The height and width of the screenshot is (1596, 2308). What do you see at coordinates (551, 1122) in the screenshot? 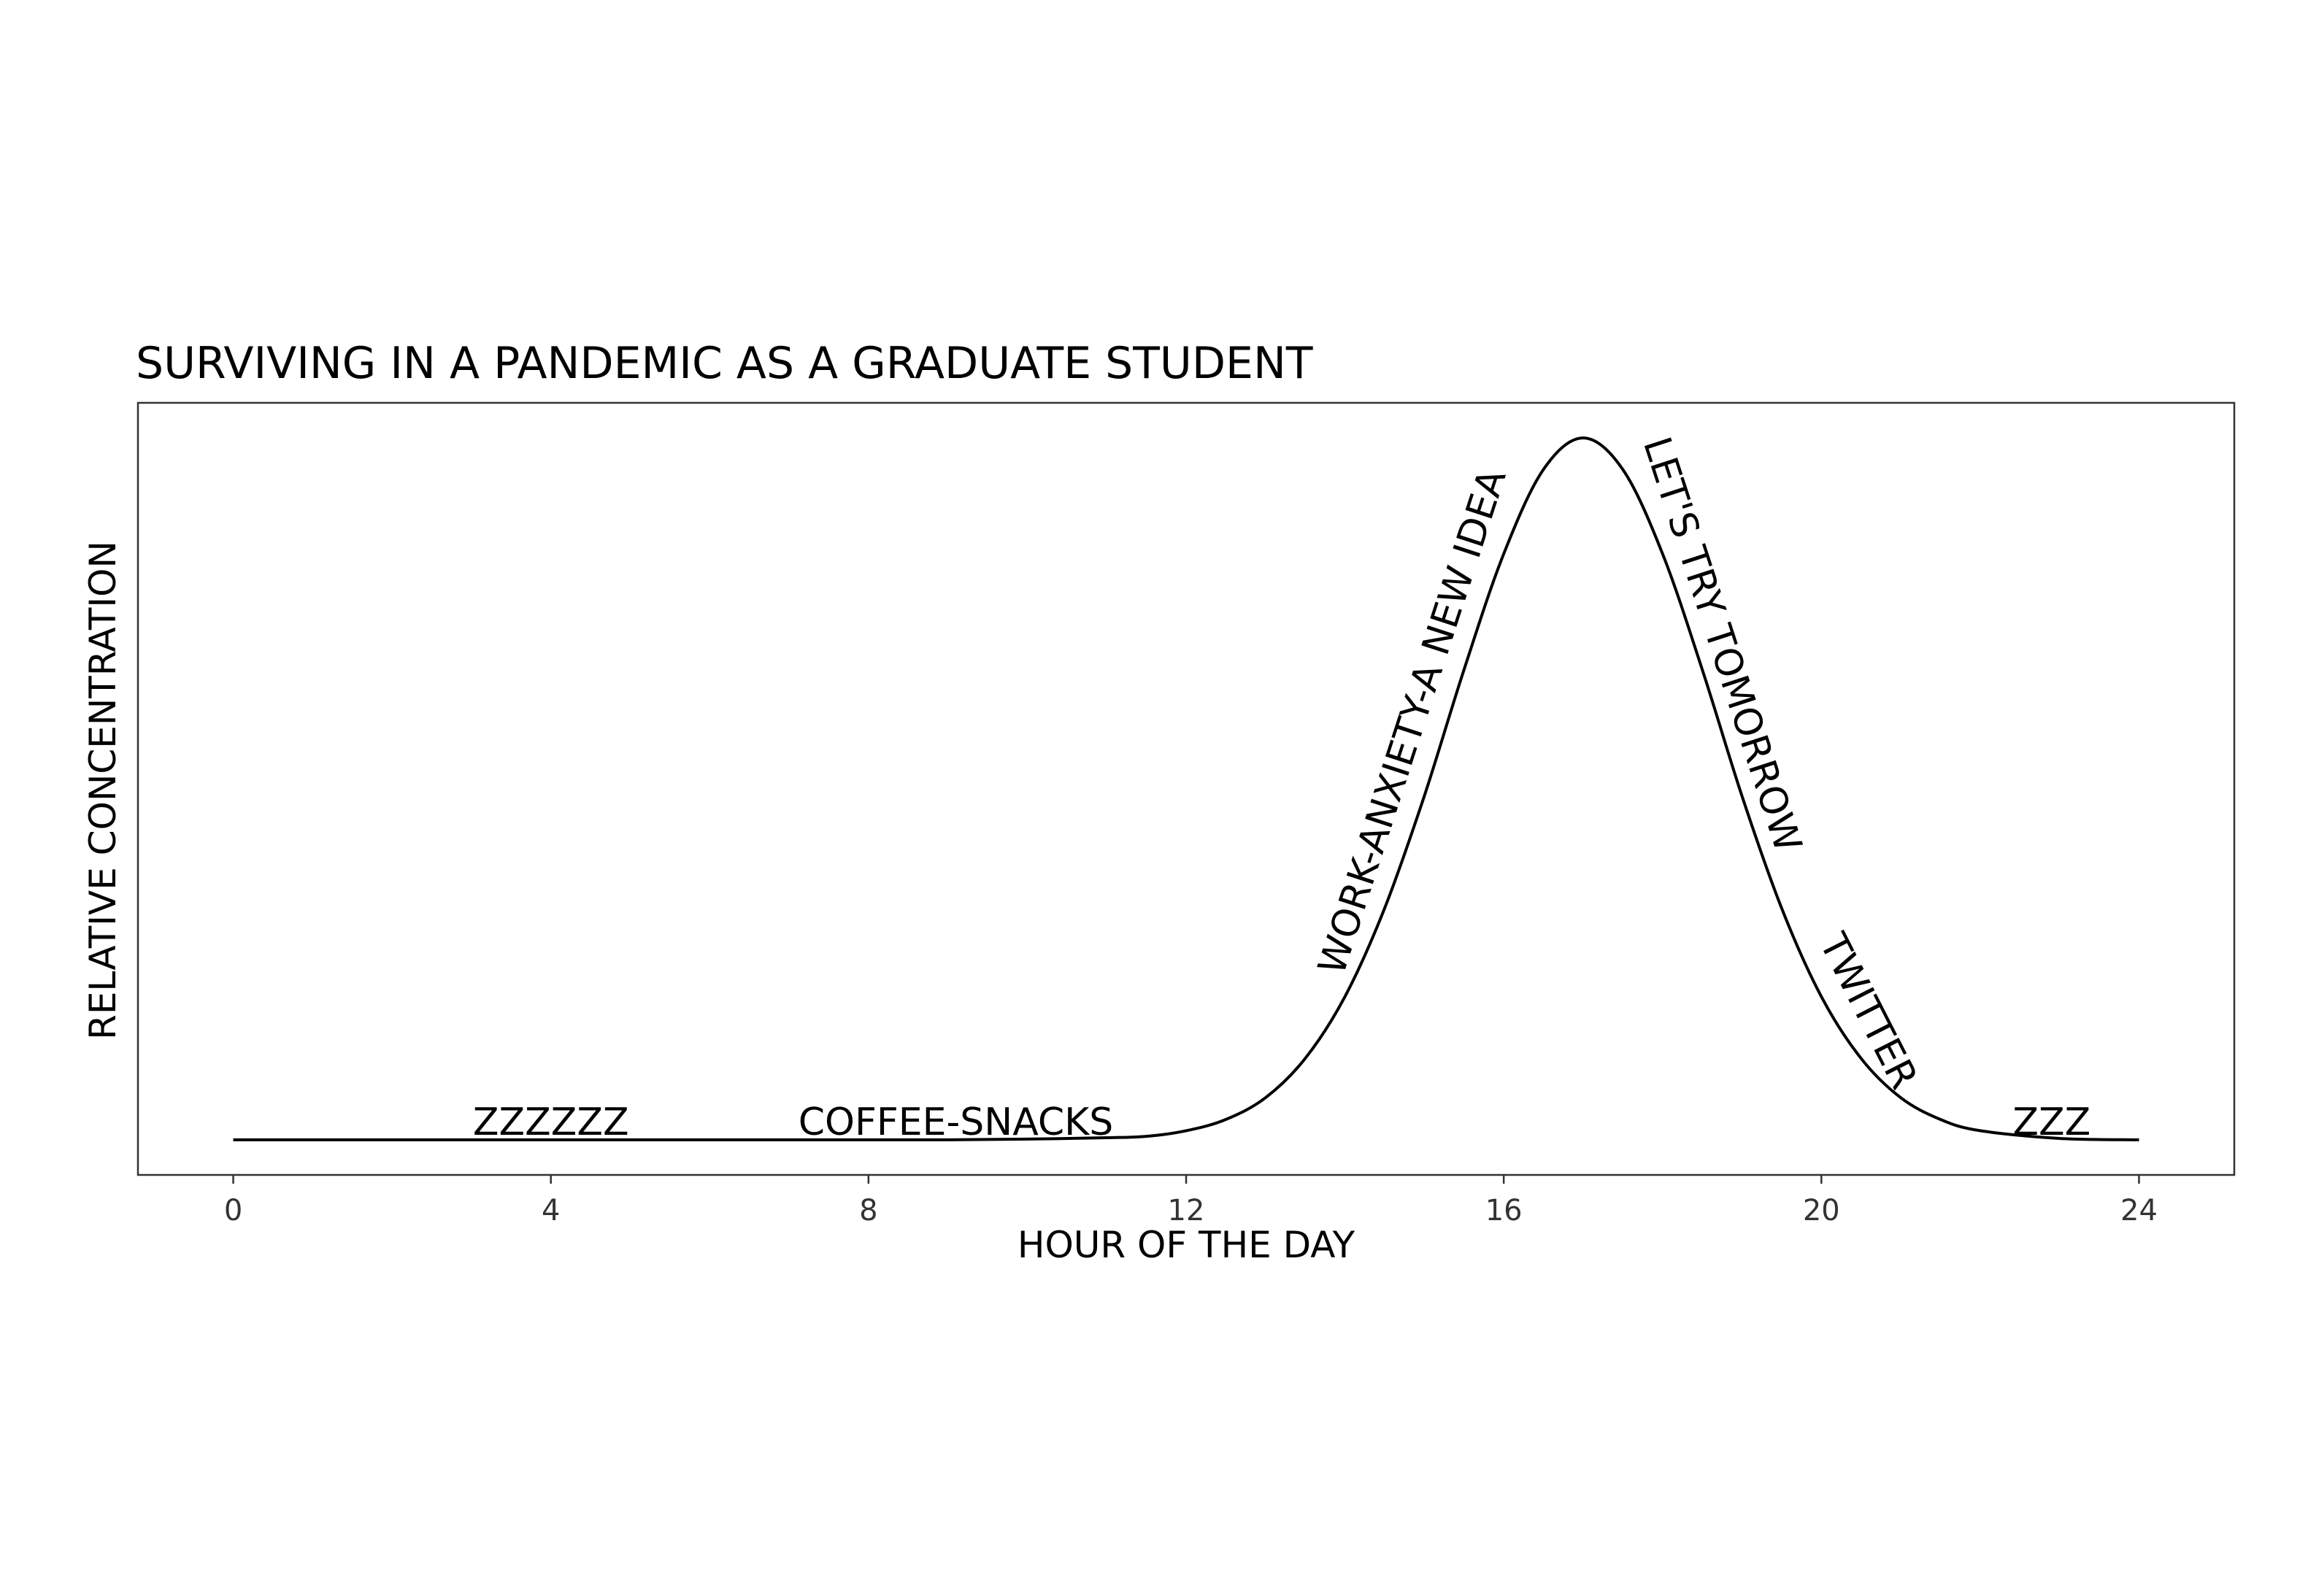
I see `annotation-label: ZZZZZZ` at bounding box center [551, 1122].